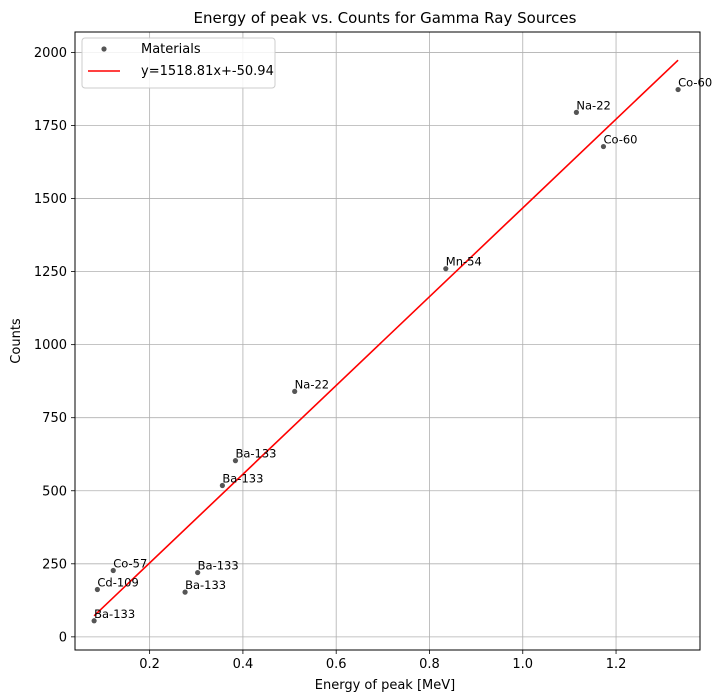 This screenshot has width=713, height=699. What do you see at coordinates (16, 341) in the screenshot?
I see `y-axis-label: Counts` at bounding box center [16, 341].